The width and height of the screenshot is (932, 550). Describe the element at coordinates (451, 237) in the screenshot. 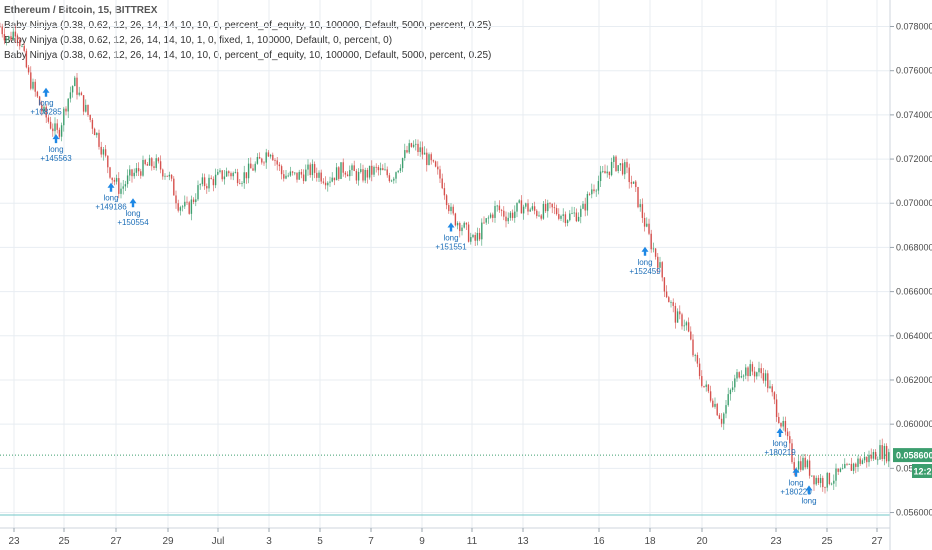

I see `long-signal: long+151551` at that location.